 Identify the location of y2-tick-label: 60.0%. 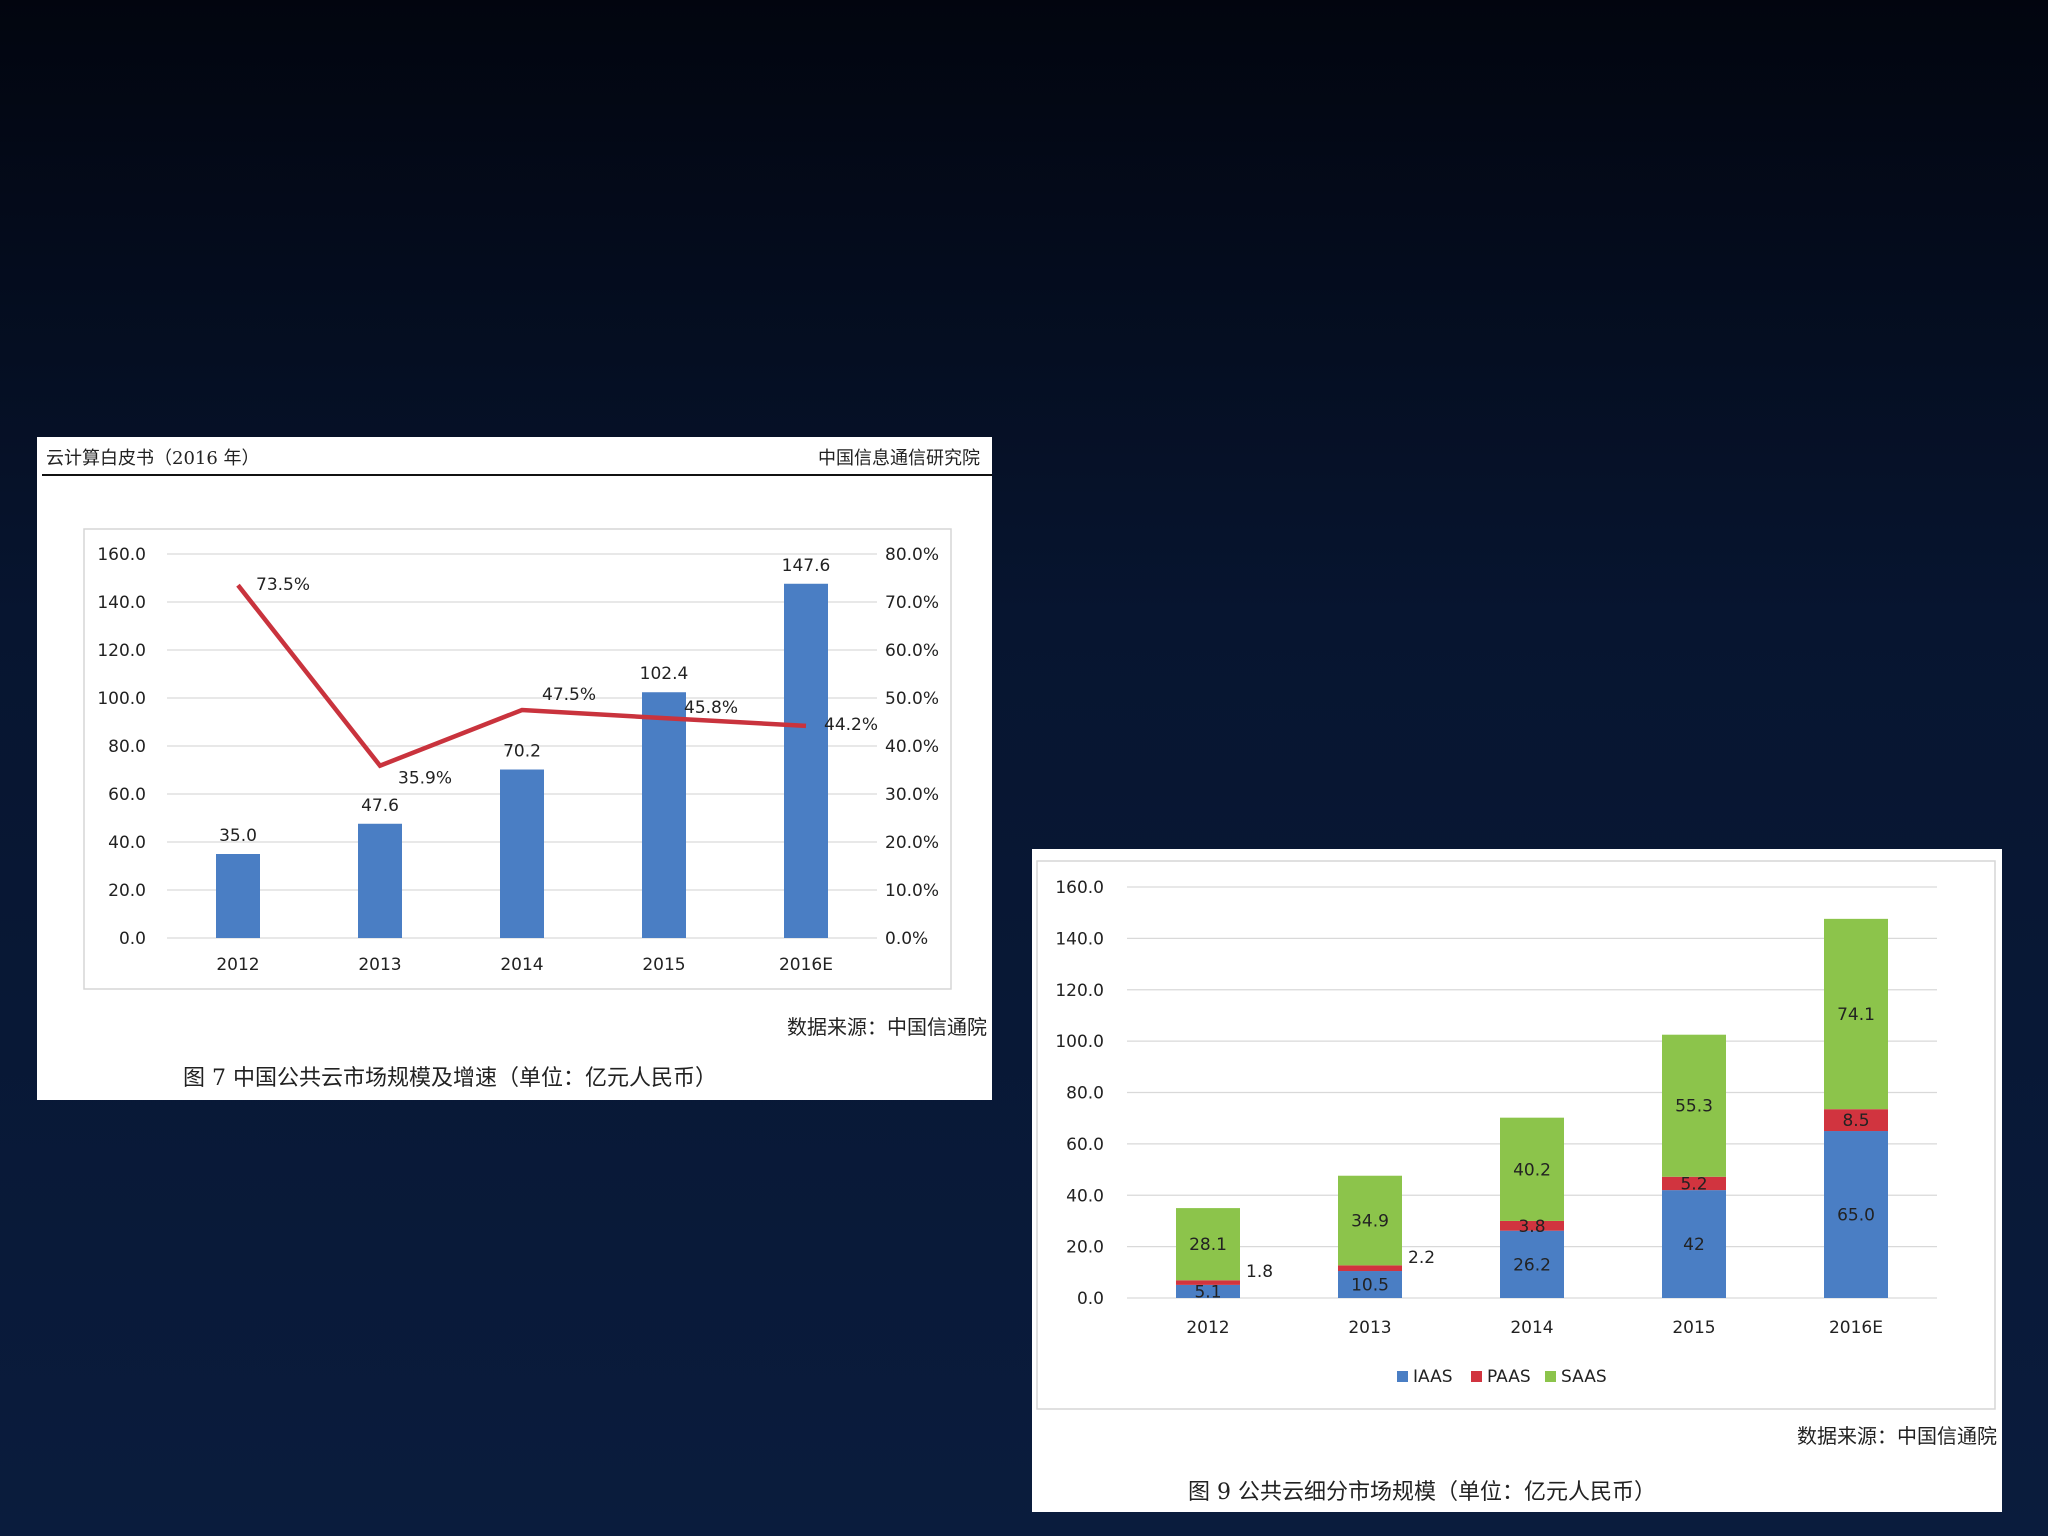
(912, 651).